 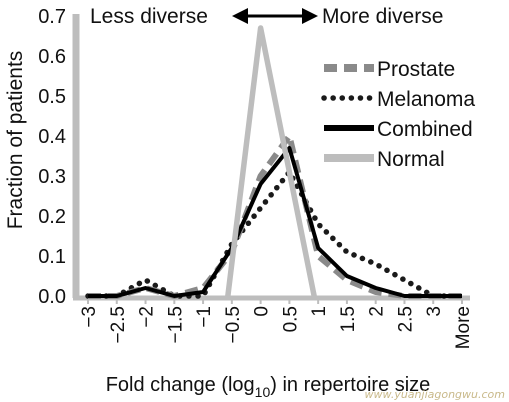 I want to click on y-tick-label: 0.2, so click(x=52, y=217).